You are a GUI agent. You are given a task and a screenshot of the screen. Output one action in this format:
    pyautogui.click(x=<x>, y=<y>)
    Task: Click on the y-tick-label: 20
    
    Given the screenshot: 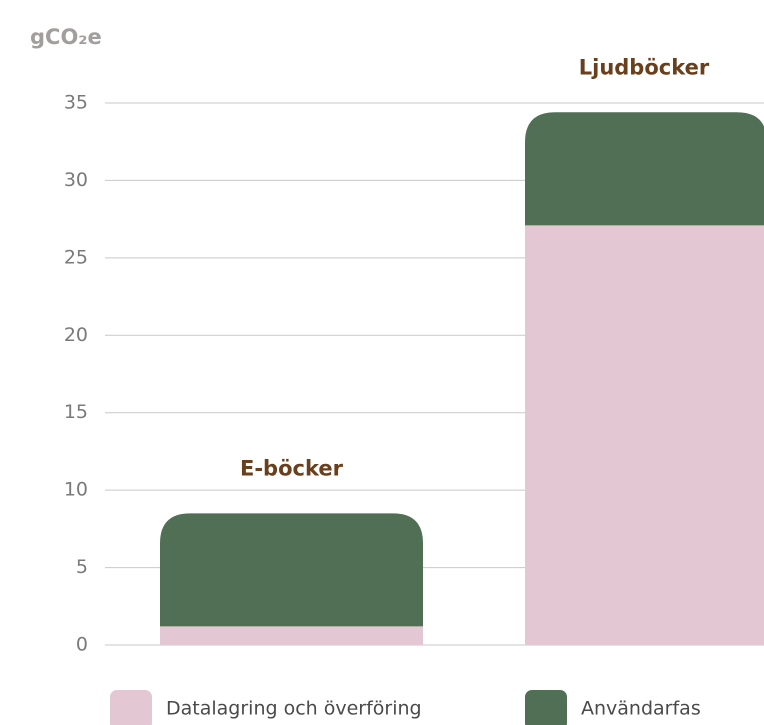 What is the action you would take?
    pyautogui.click(x=76, y=335)
    